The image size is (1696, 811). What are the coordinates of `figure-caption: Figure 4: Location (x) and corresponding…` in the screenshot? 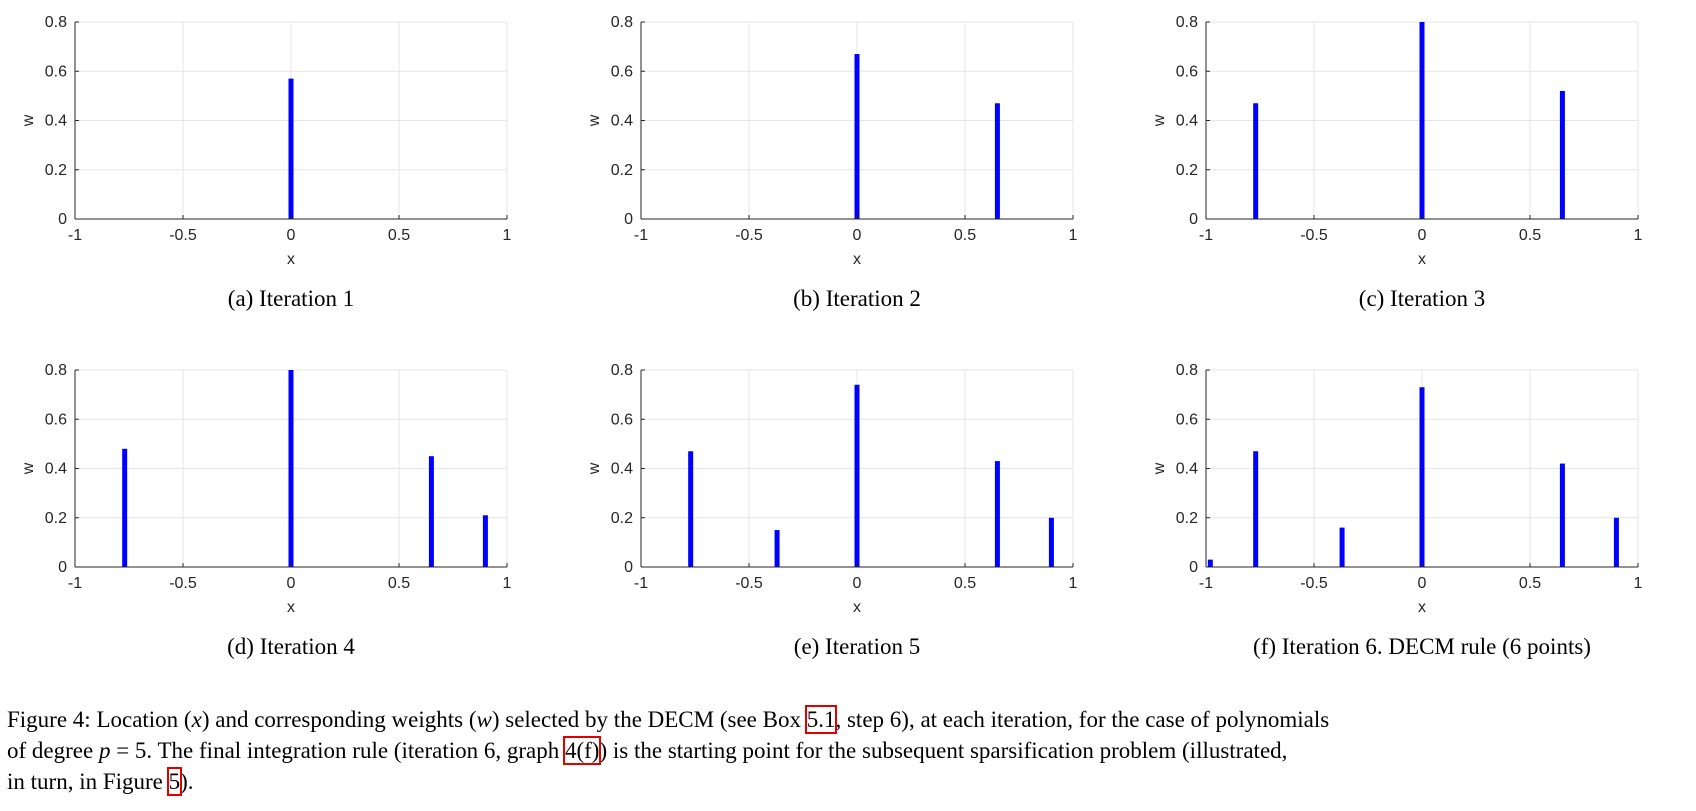 It's located at (851, 750).